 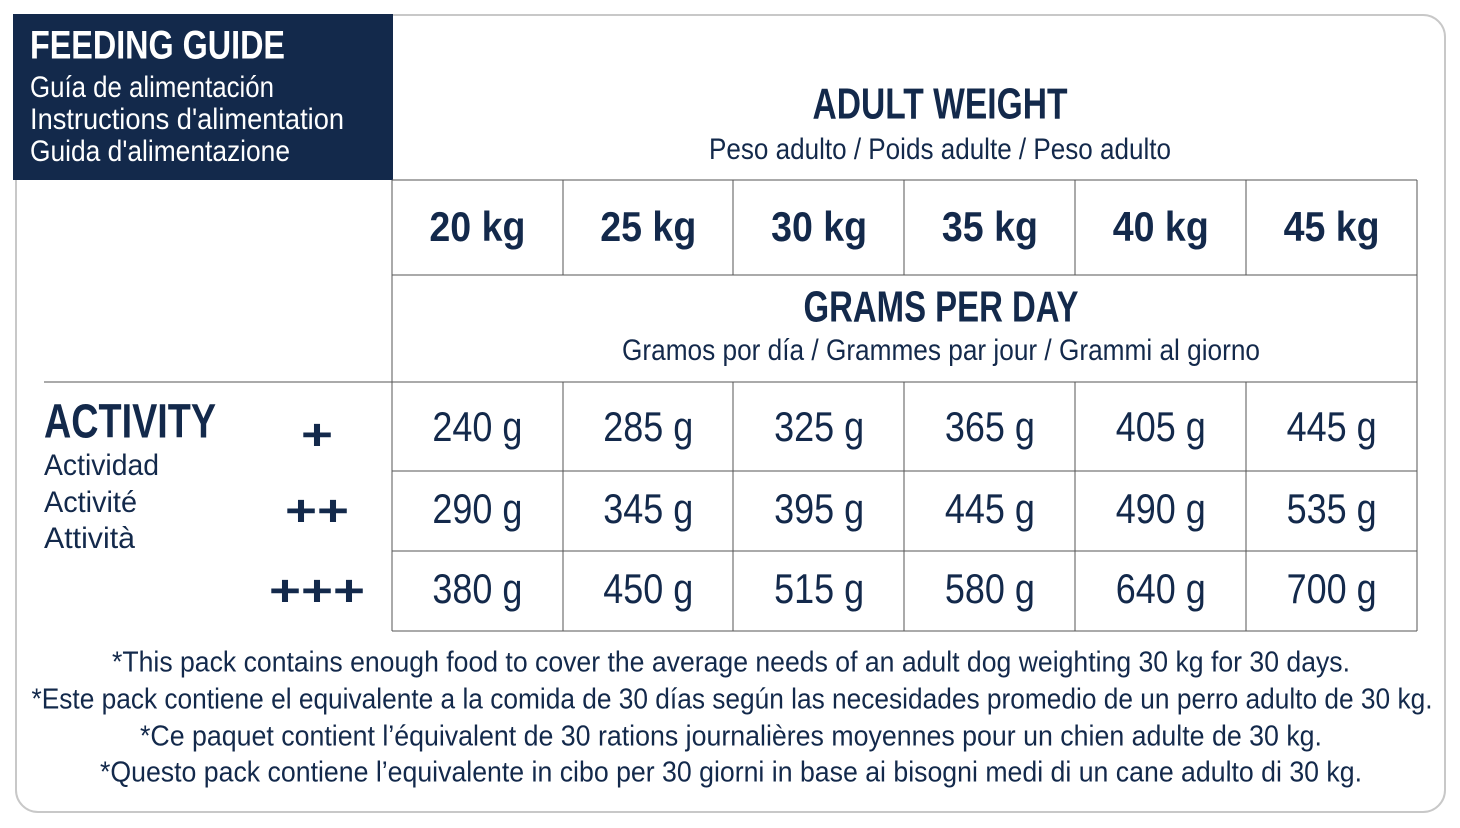 I want to click on grams-cell: 285 g, so click(x=648, y=426).